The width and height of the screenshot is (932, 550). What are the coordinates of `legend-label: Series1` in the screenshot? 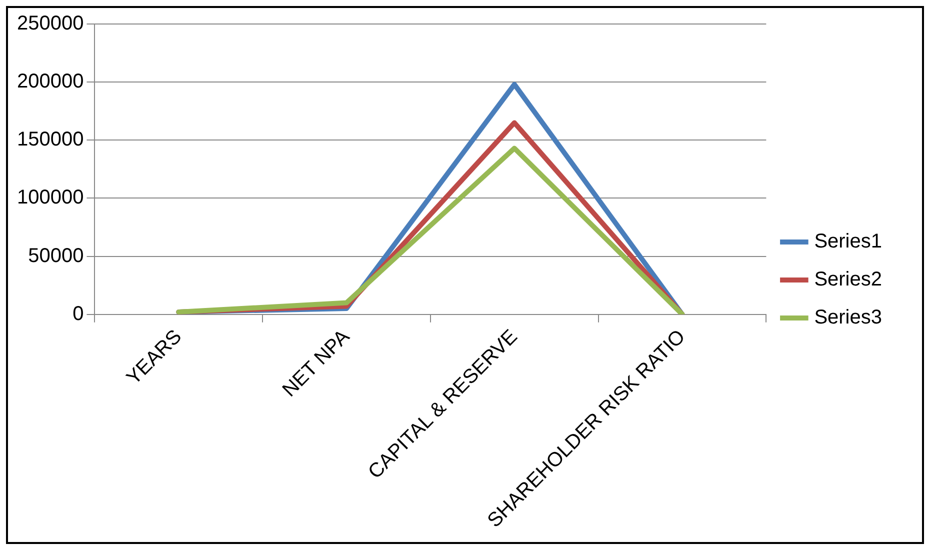 It's located at (848, 241).